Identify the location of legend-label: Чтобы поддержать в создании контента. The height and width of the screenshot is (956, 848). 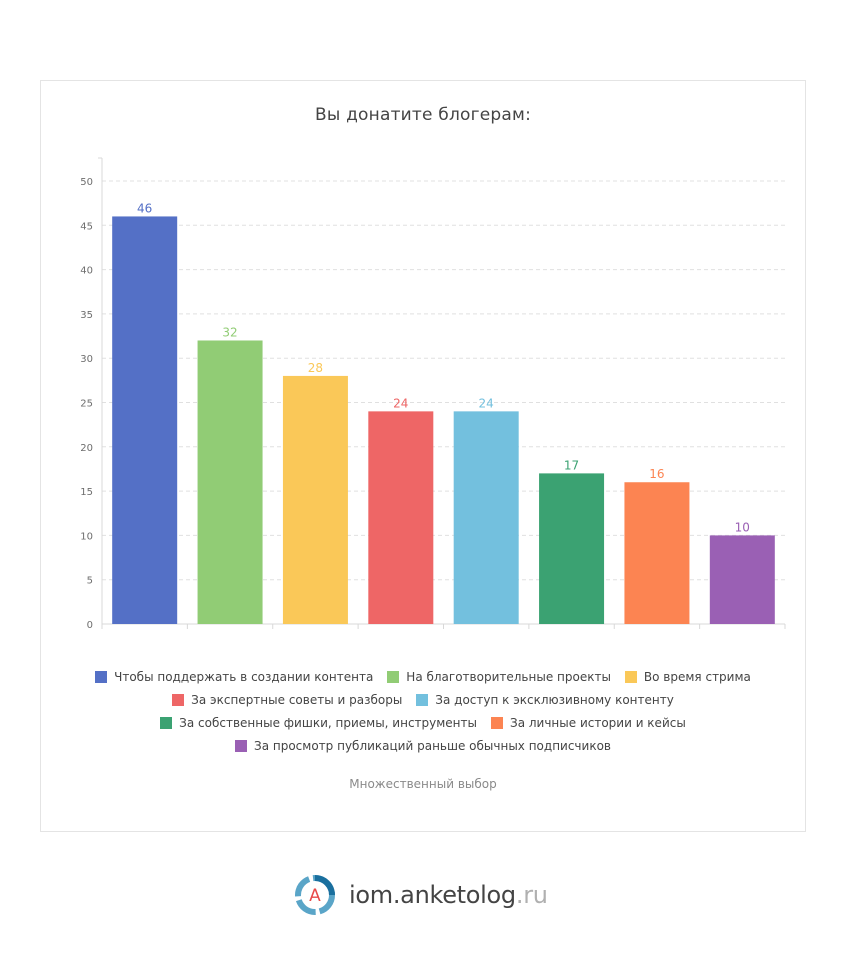
(244, 676).